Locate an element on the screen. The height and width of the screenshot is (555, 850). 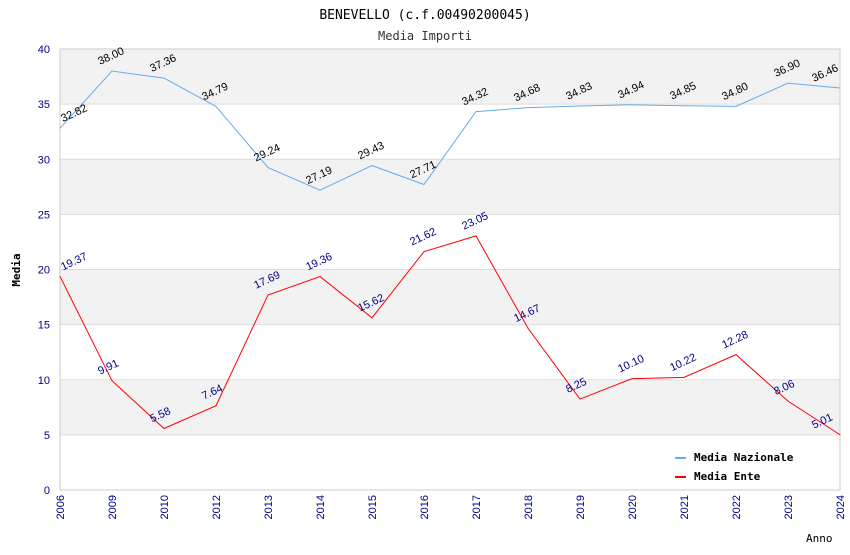
legend-label-ente: Media Ente is located at coordinates (727, 476).